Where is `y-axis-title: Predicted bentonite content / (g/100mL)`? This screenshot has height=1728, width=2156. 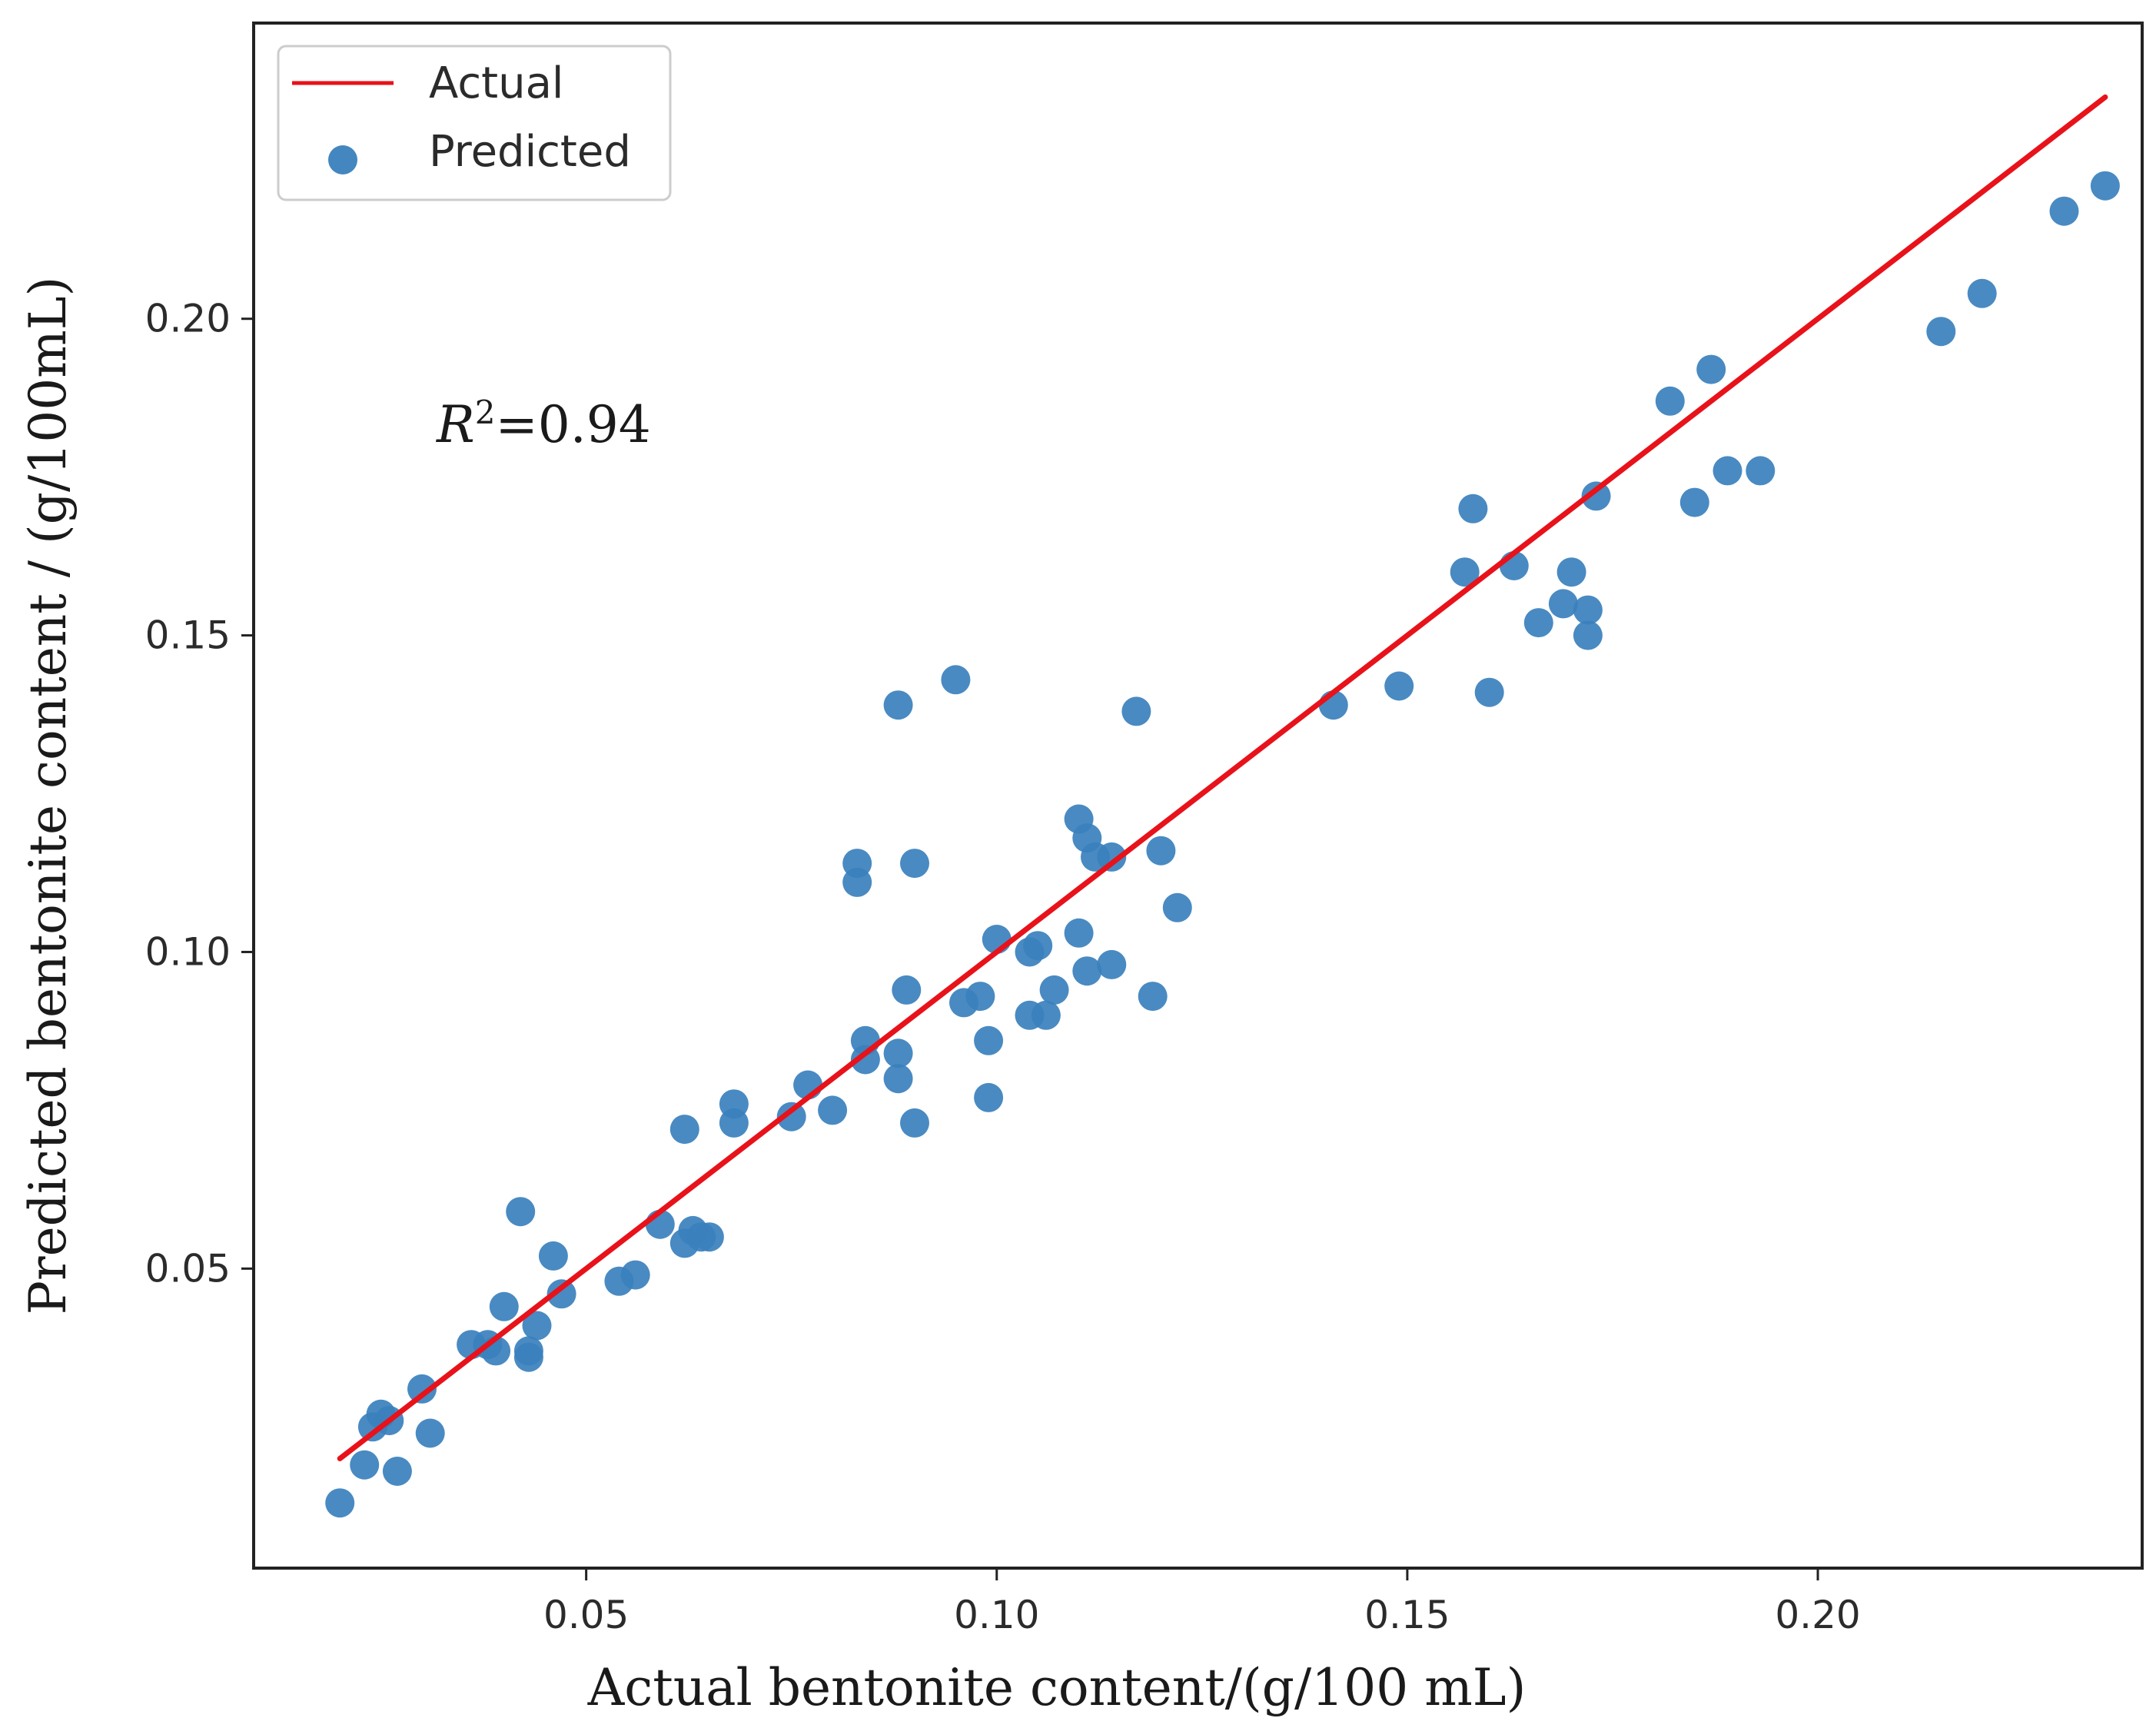 y-axis-title: Predicted bentonite content / (g/100mL) is located at coordinates (48, 796).